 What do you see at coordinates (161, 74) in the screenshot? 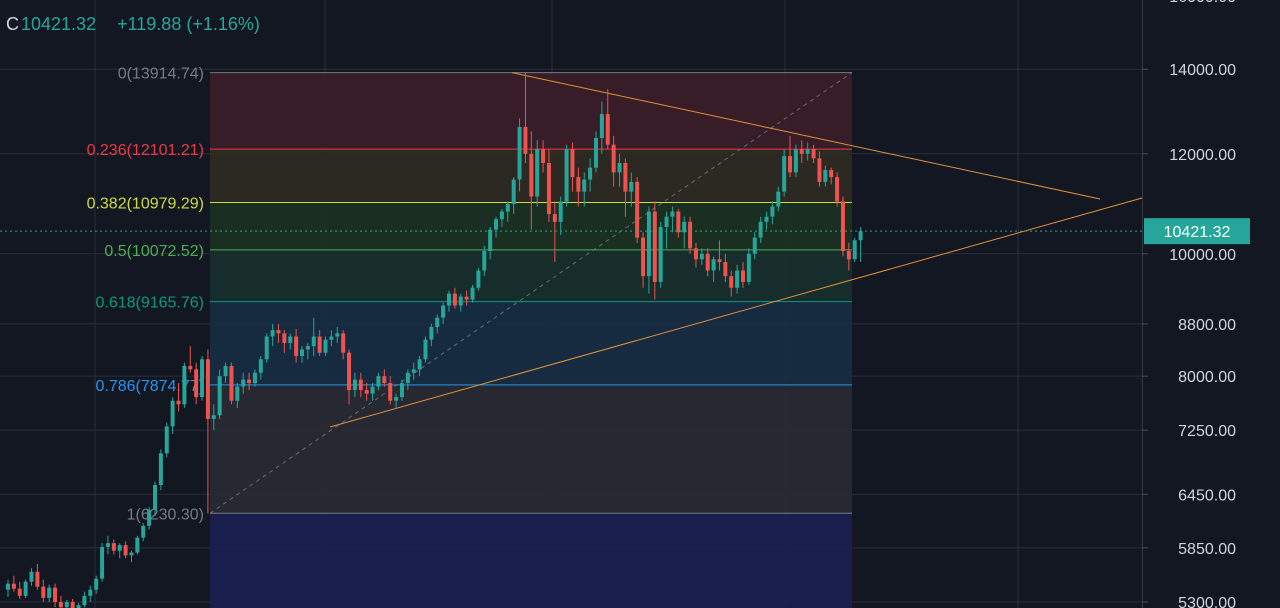
I see `fib-level-label: 0(13914.74)` at bounding box center [161, 74].